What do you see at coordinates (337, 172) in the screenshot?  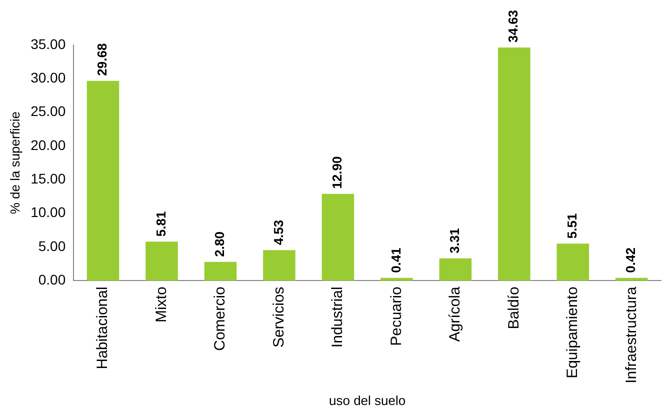 I see `data-label: 12.90` at bounding box center [337, 172].